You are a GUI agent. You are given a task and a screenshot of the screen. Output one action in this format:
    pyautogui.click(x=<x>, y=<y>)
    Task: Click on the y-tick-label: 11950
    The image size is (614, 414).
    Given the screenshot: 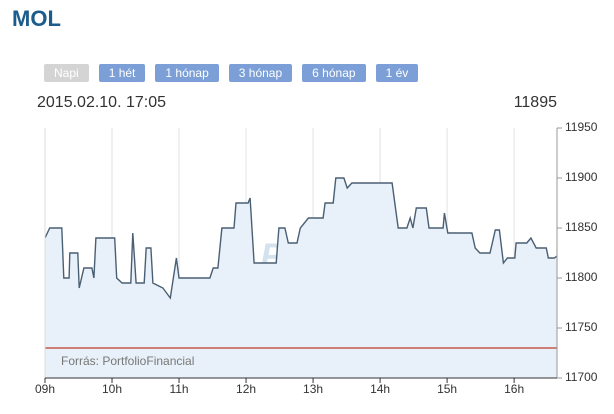 What is the action you would take?
    pyautogui.click(x=581, y=127)
    